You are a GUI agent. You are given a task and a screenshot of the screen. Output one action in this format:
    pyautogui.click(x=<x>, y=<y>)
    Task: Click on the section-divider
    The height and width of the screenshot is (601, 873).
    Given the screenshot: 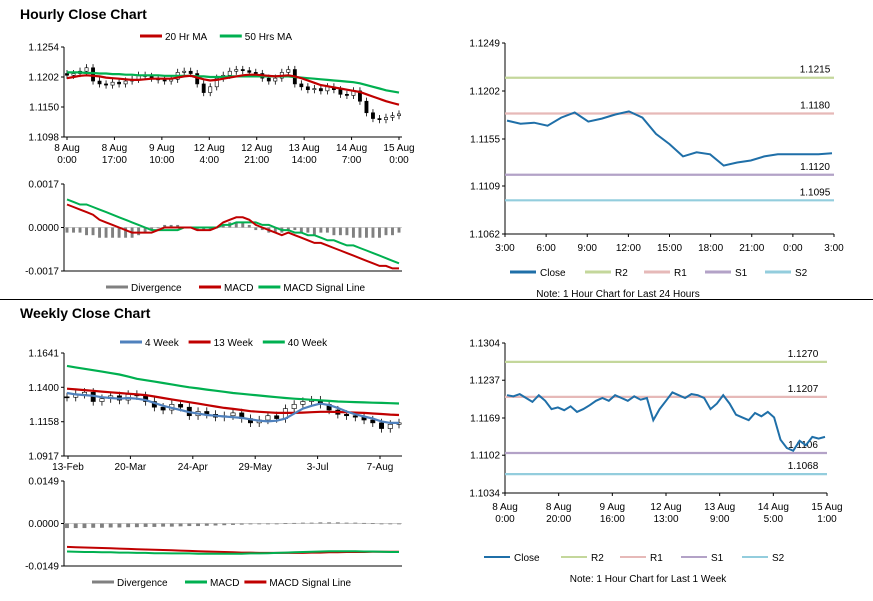 What is the action you would take?
    pyautogui.click(x=436, y=299)
    